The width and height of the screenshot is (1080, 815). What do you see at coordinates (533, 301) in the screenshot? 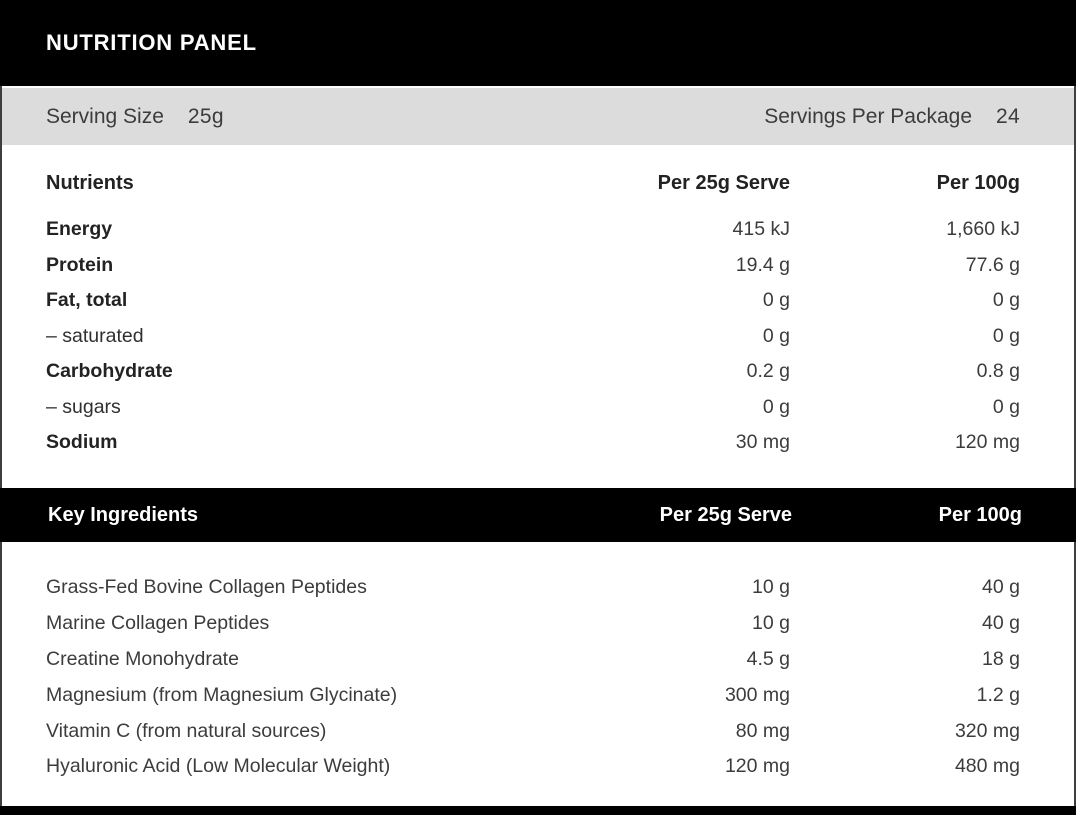
I see `table-row: Fat, total 0 g 0 g` at bounding box center [533, 301].